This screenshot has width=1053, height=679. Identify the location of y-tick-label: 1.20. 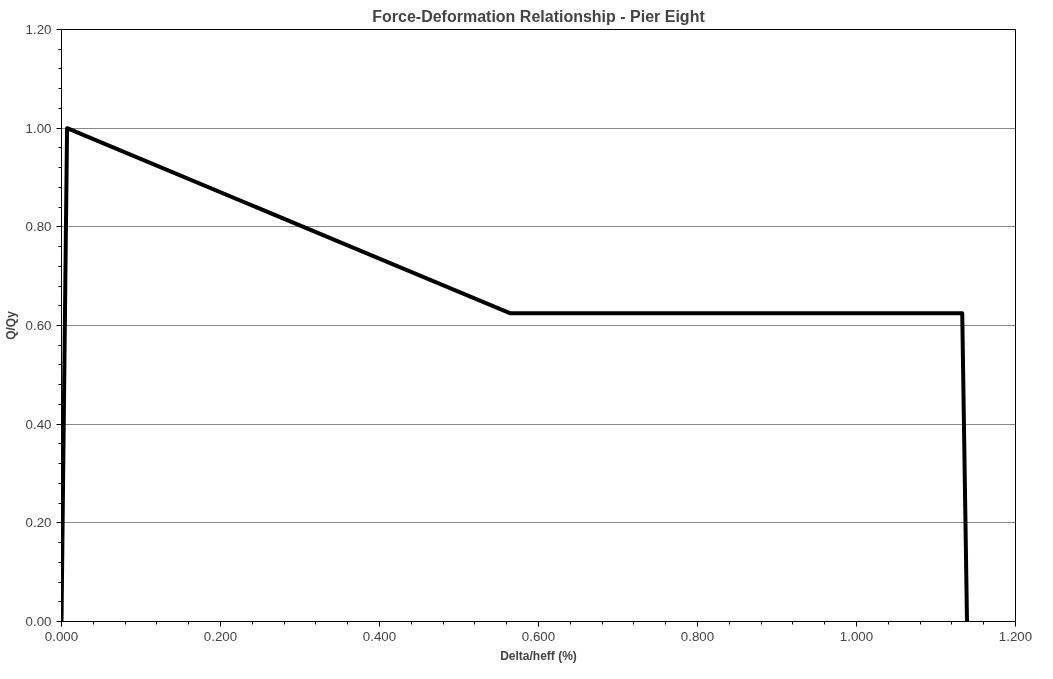
(38, 29).